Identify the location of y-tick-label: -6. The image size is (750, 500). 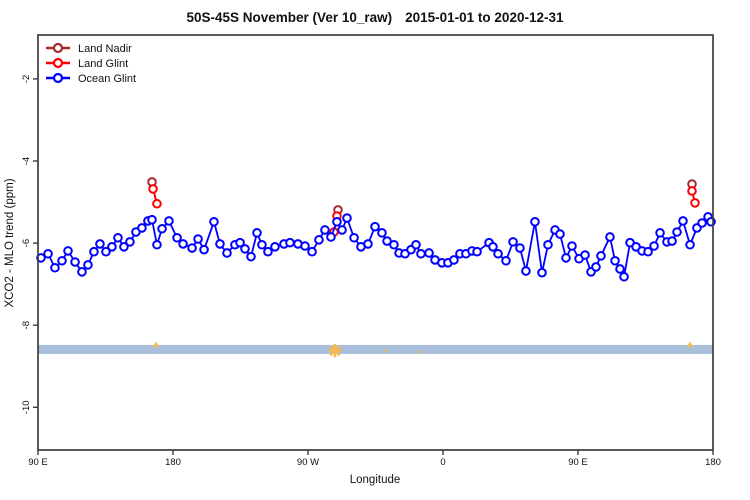
(26, 243).